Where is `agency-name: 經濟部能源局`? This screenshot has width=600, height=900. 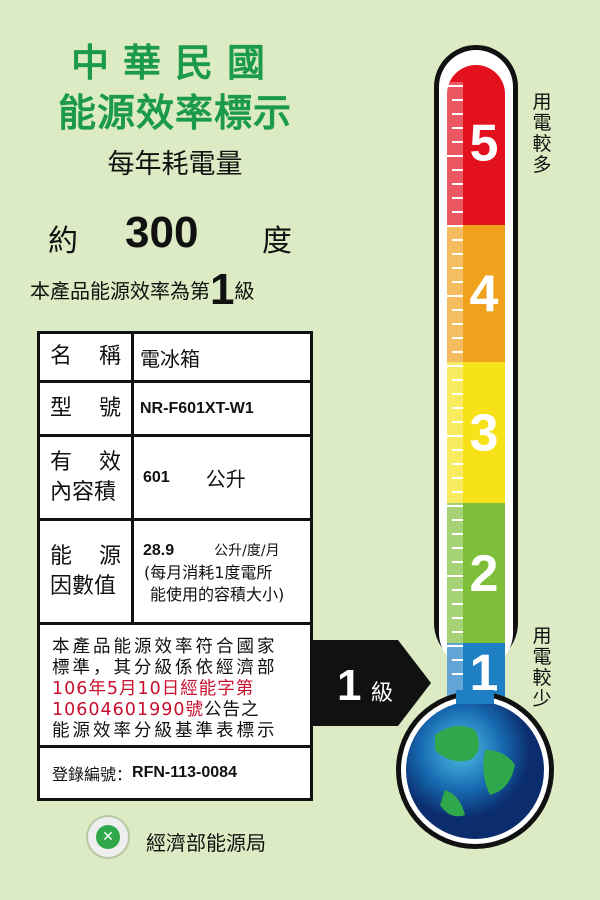 agency-name: 經濟部能源局 is located at coordinates (206, 843).